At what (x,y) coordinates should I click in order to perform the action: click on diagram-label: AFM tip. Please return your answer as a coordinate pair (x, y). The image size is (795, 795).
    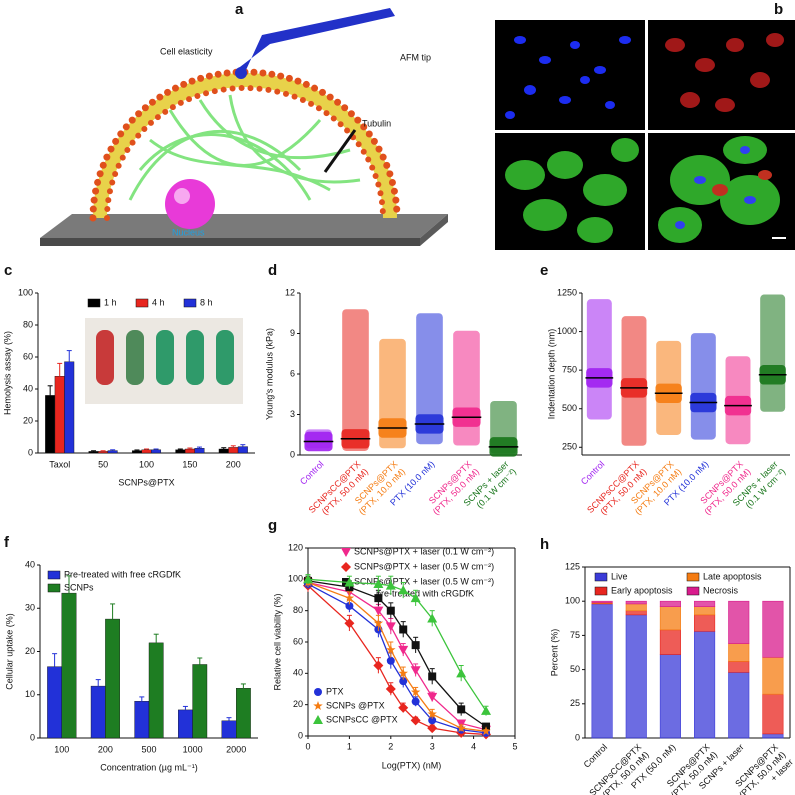
    Looking at the image, I should click on (415, 57).